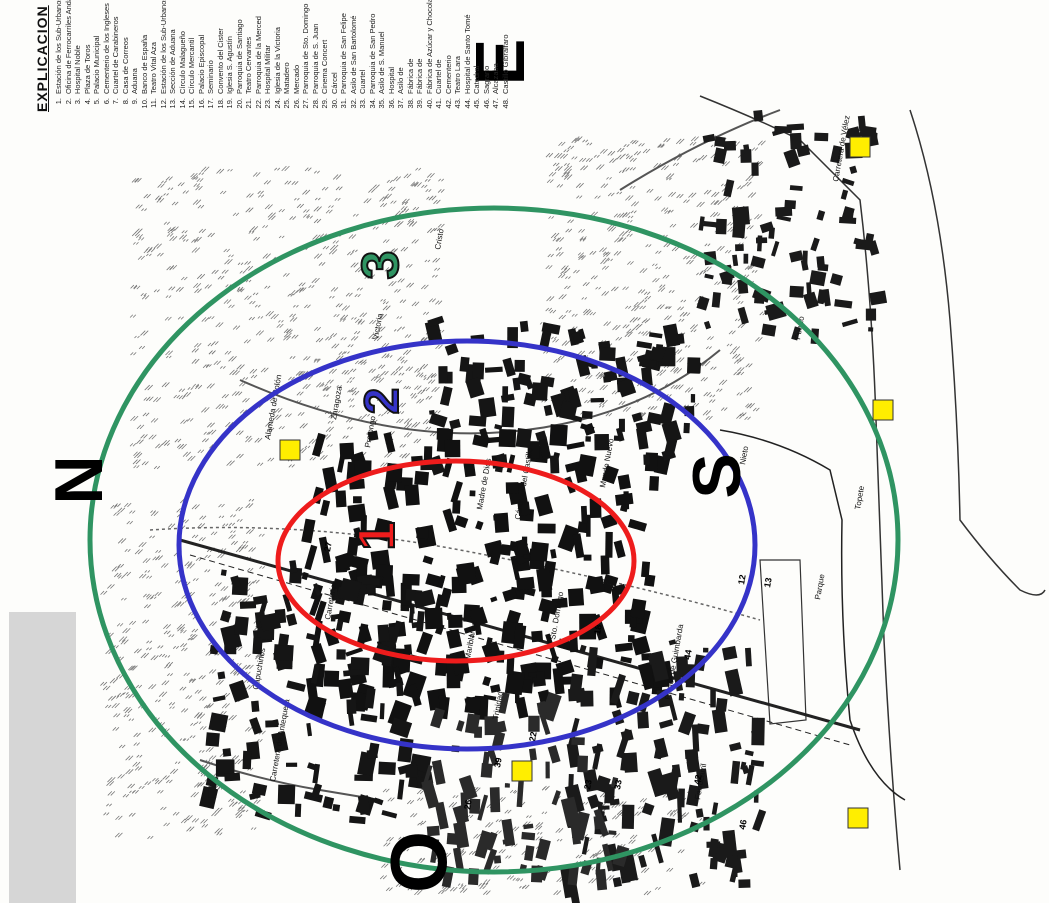  Describe the element at coordinates (377, 536) in the screenshot. I see `zone-label-1: 1` at that location.